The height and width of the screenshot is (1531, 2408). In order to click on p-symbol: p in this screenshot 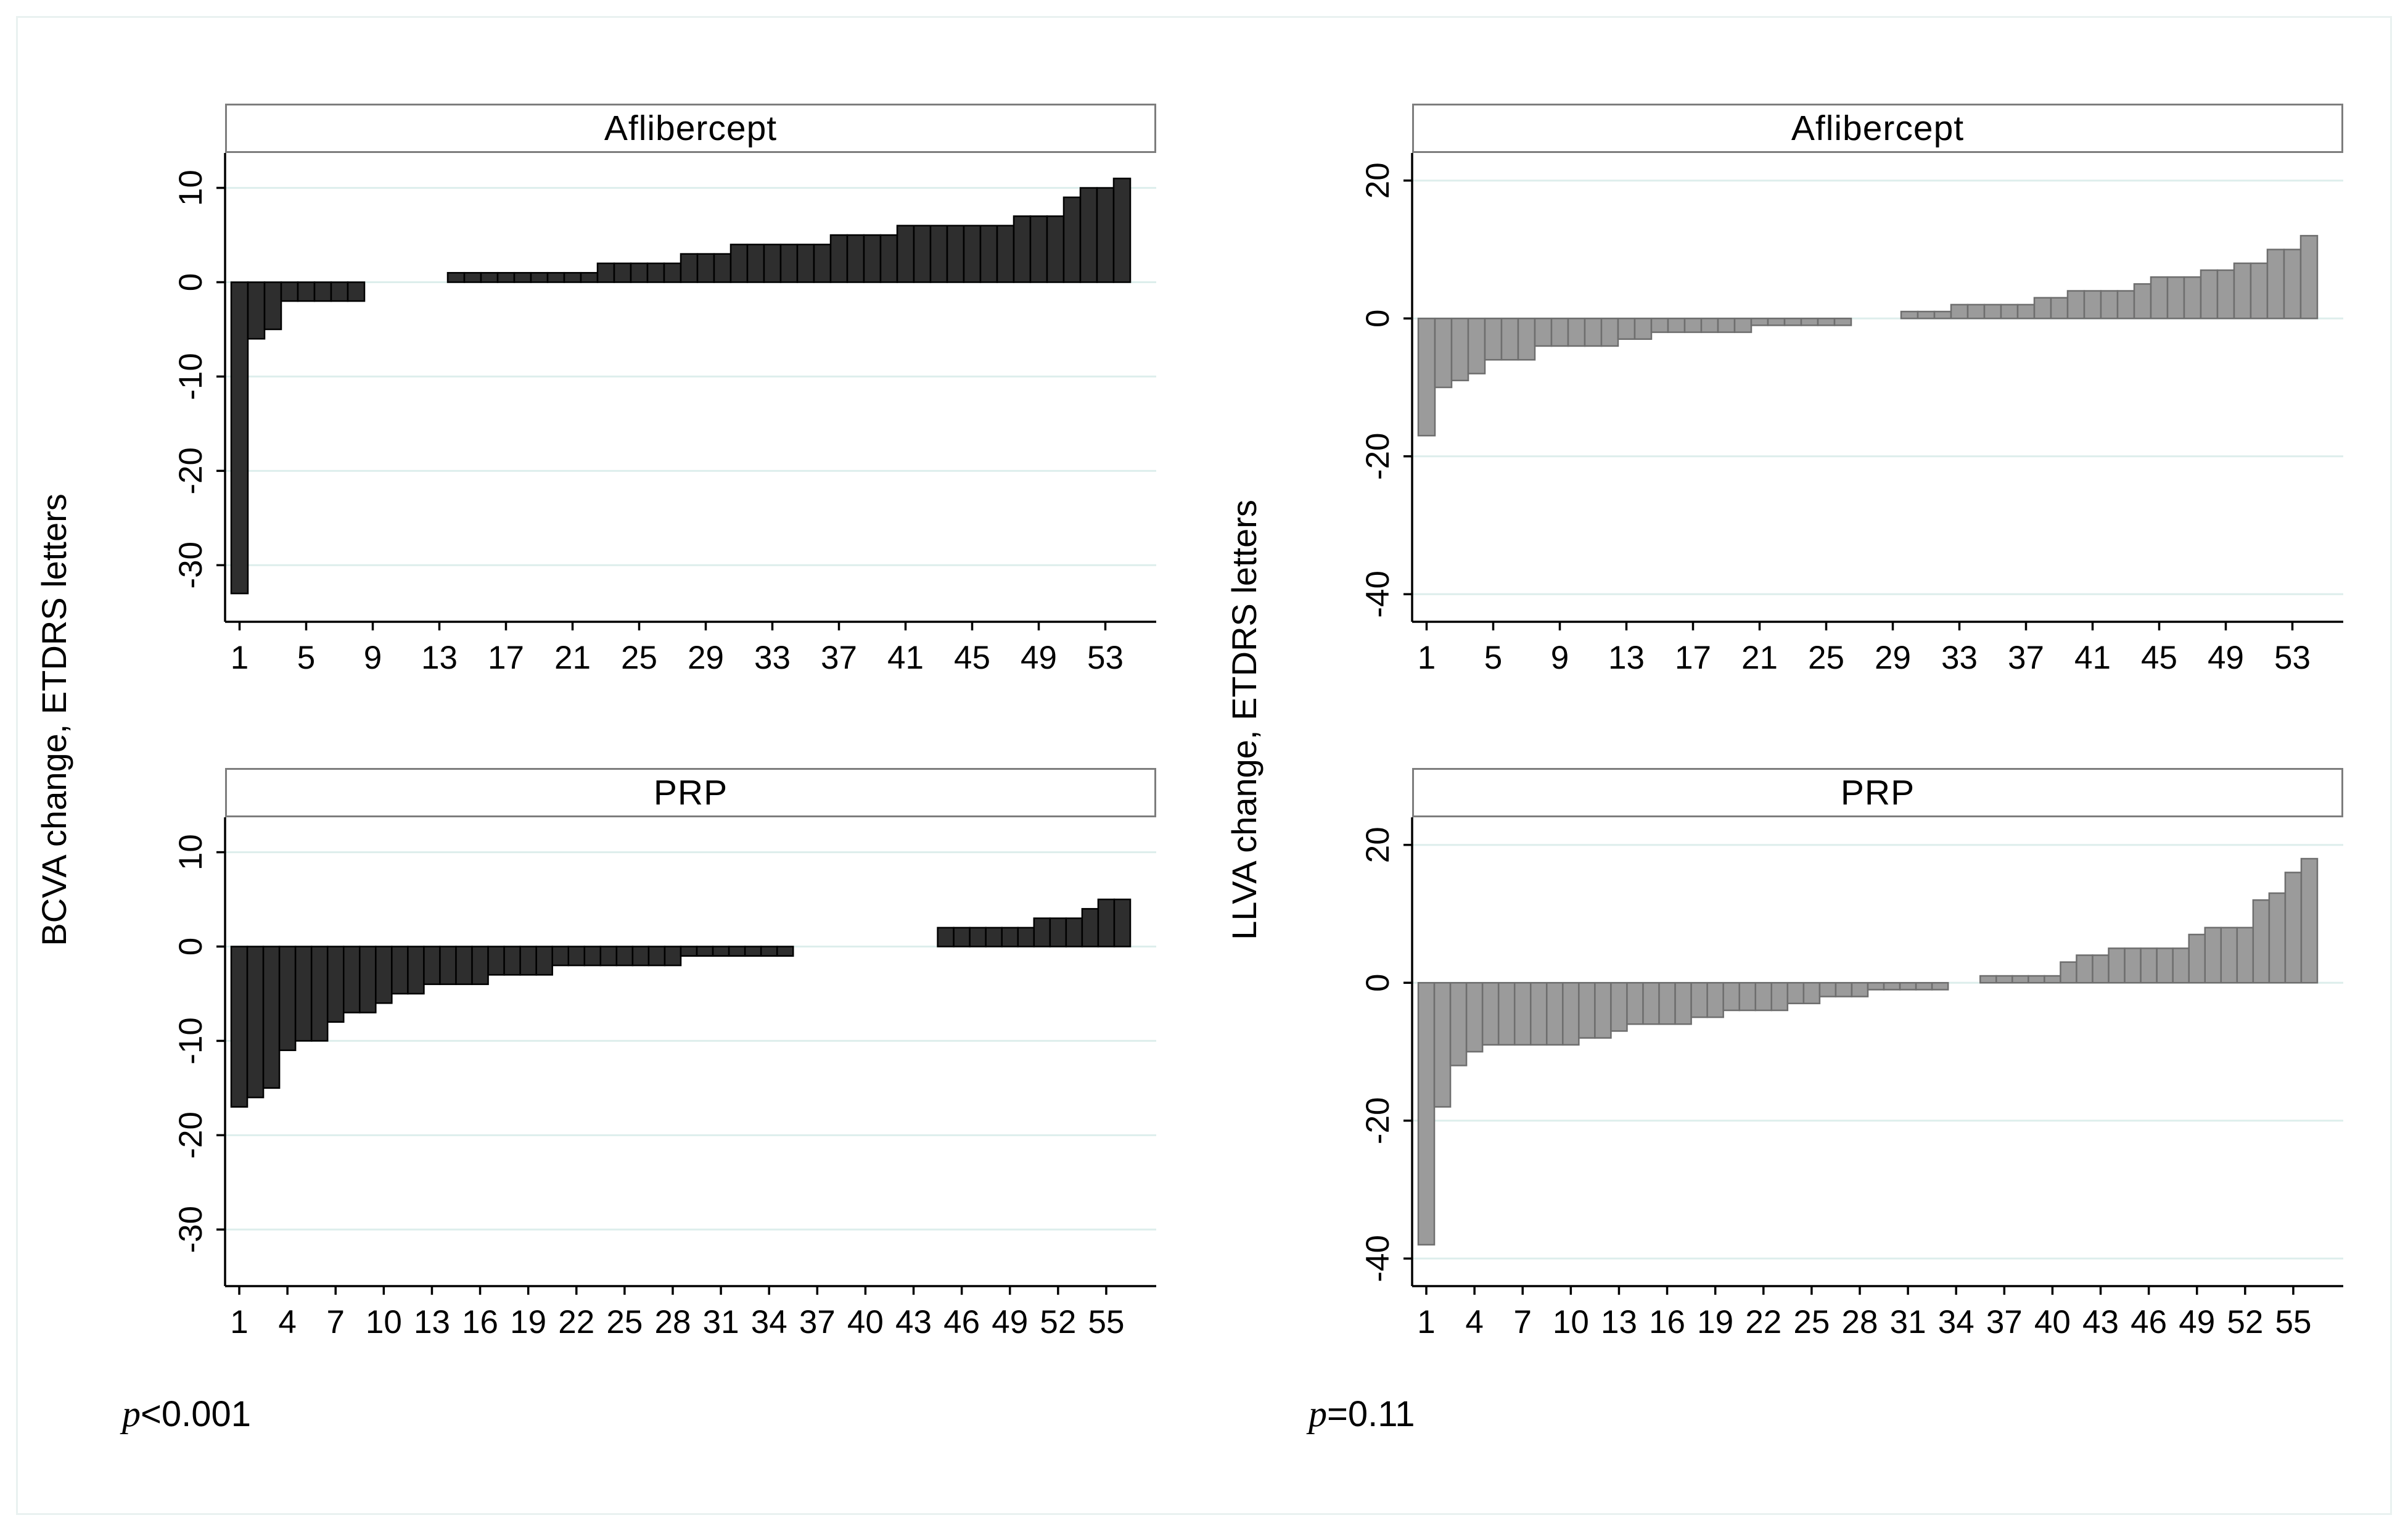, I will do `click(131, 1413)`.